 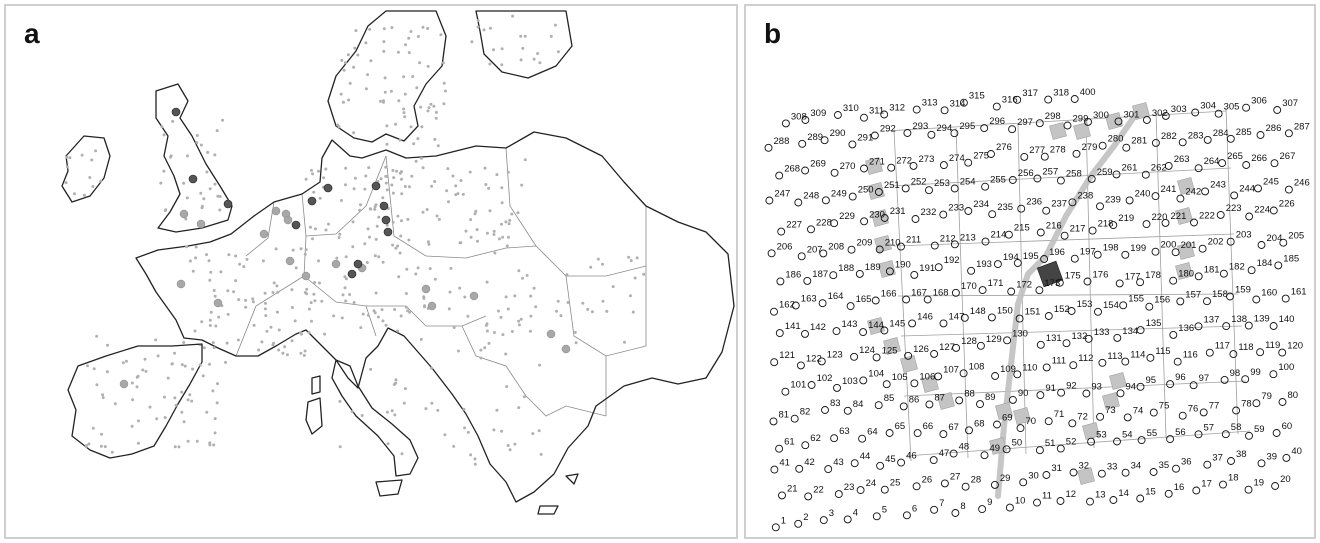 I want to click on node-label: 86, so click(x=914, y=399).